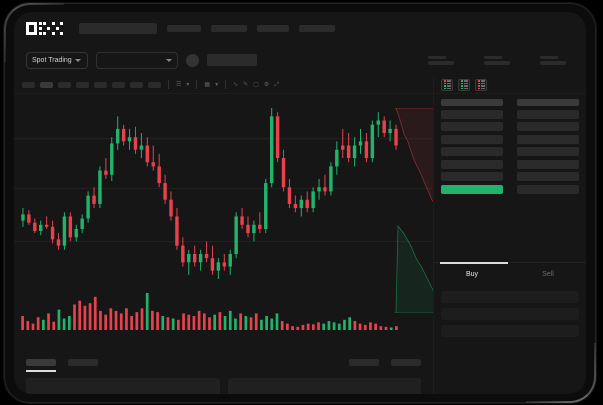 This screenshot has width=603, height=405. I want to click on orders-panels, so click(223, 386).